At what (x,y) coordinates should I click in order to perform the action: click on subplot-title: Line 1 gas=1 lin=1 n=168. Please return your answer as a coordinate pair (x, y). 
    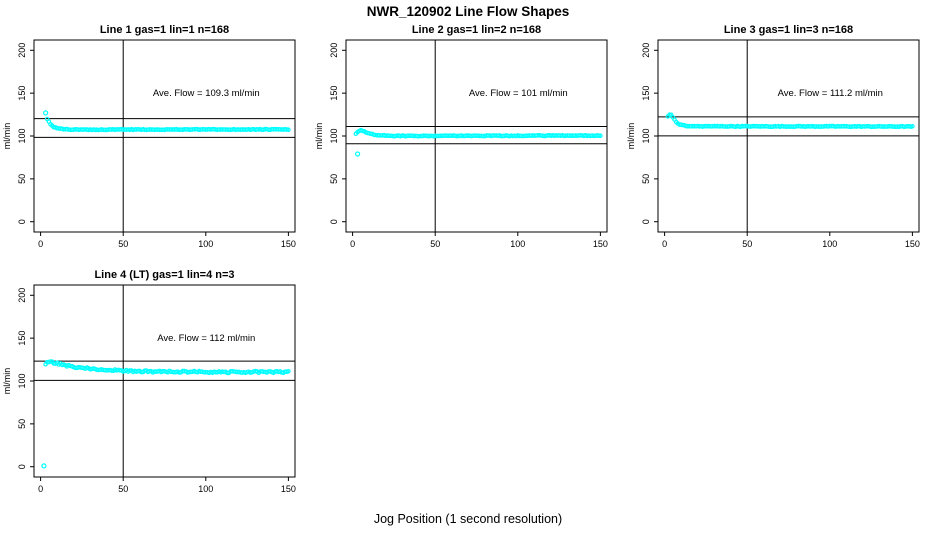
    Looking at the image, I should click on (164, 30).